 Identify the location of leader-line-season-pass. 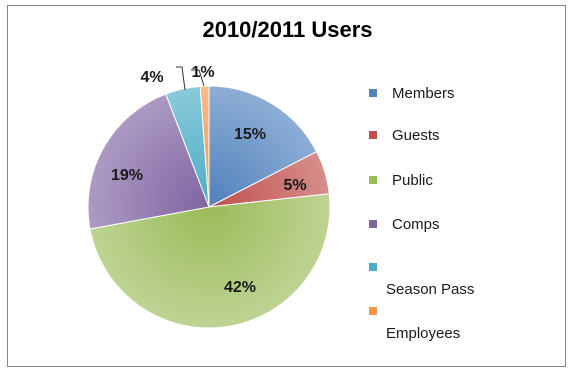
(181, 78).